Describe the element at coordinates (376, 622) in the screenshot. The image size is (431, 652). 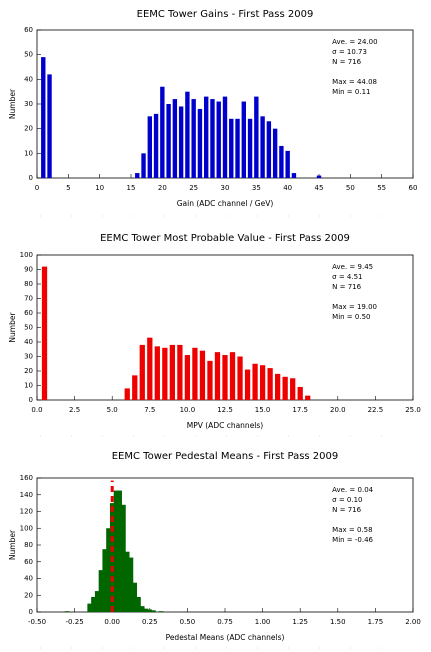
I see `x-tick-label: 1.75` at that location.